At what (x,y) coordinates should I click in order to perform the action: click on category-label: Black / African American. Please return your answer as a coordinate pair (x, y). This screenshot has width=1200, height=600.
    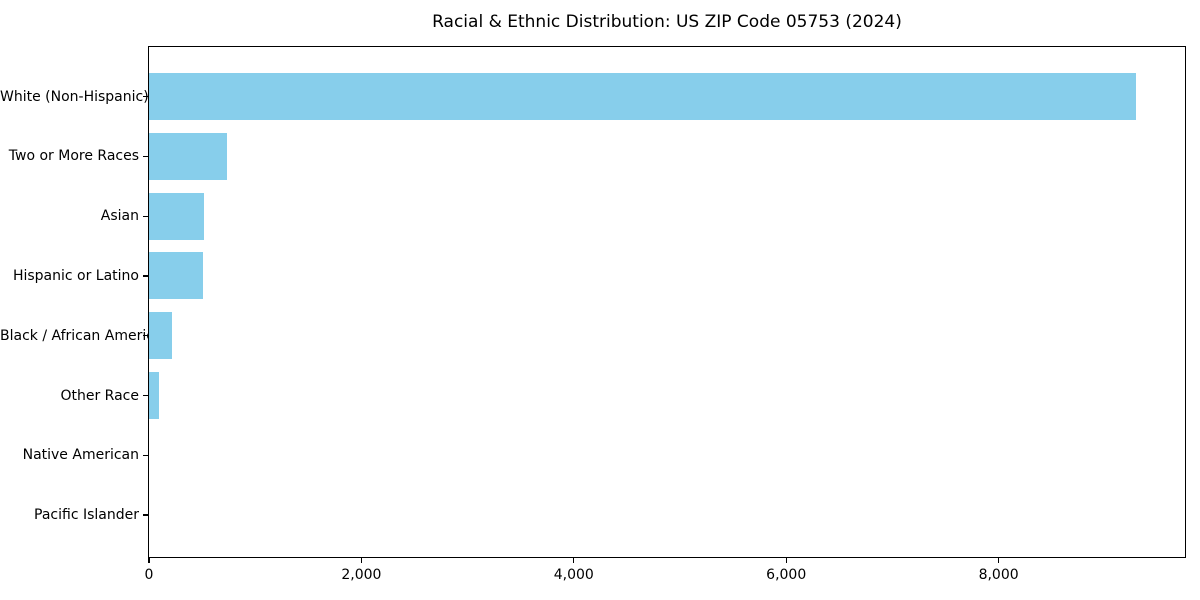
    Looking at the image, I should click on (86, 335).